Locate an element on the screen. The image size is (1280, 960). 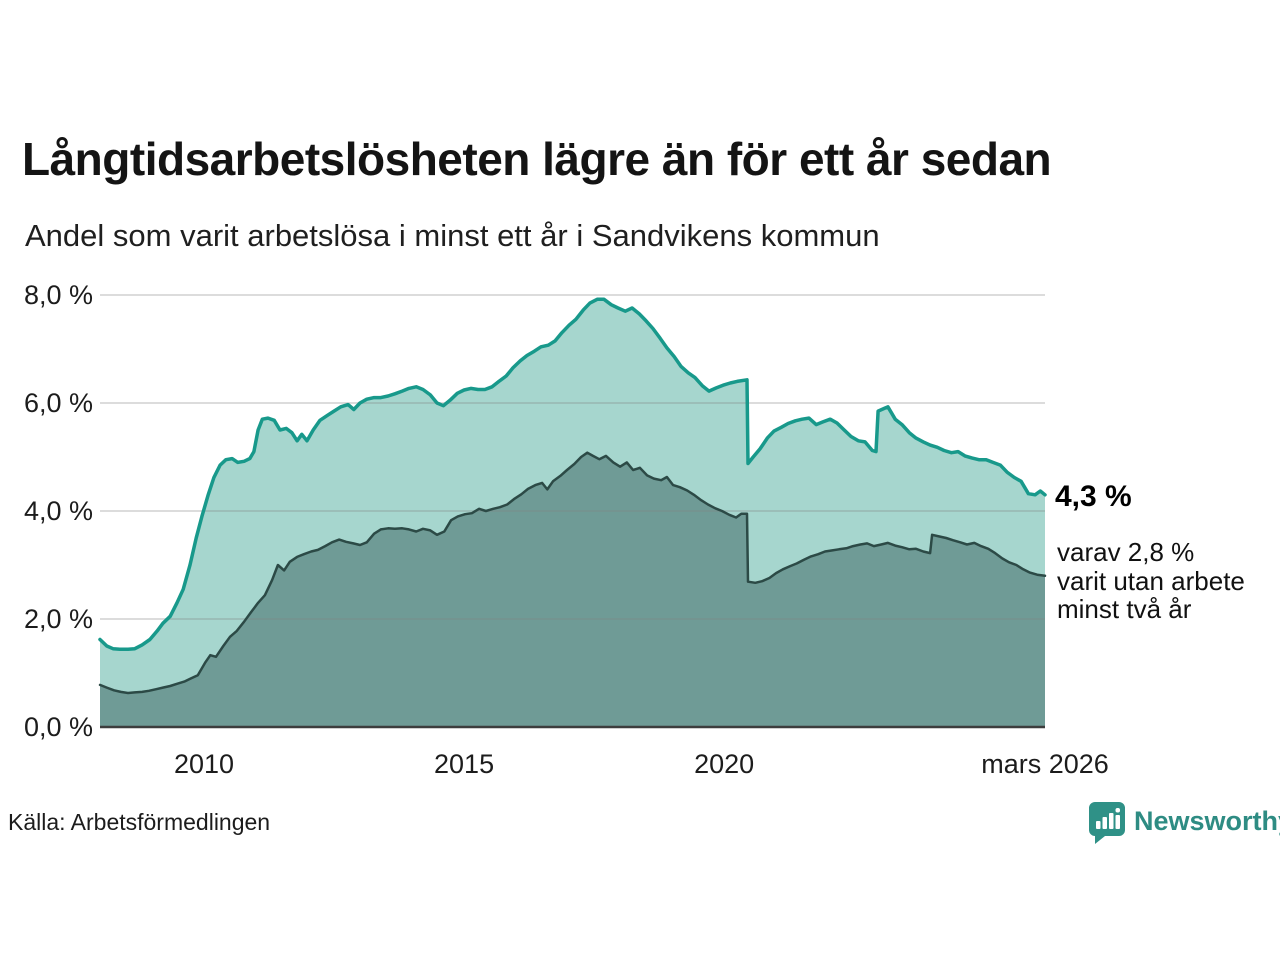
y-axis-tick-label: 4,0 % is located at coordinates (58, 511).